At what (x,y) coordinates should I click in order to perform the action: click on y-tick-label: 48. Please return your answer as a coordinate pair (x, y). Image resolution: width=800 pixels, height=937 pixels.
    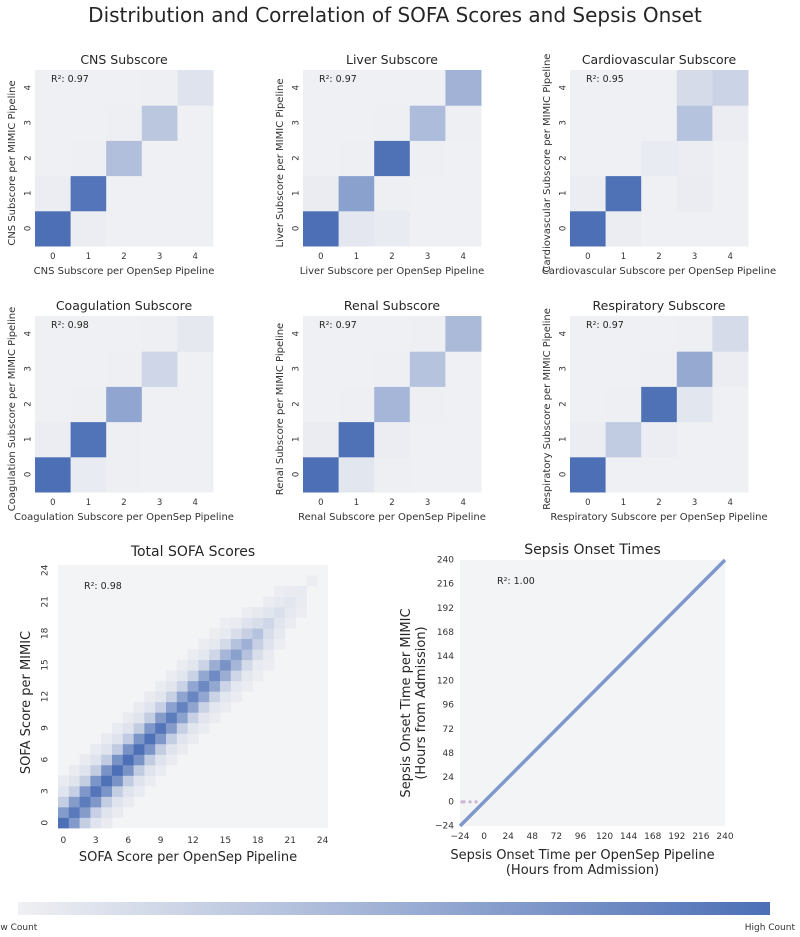
    Looking at the image, I should click on (449, 754).